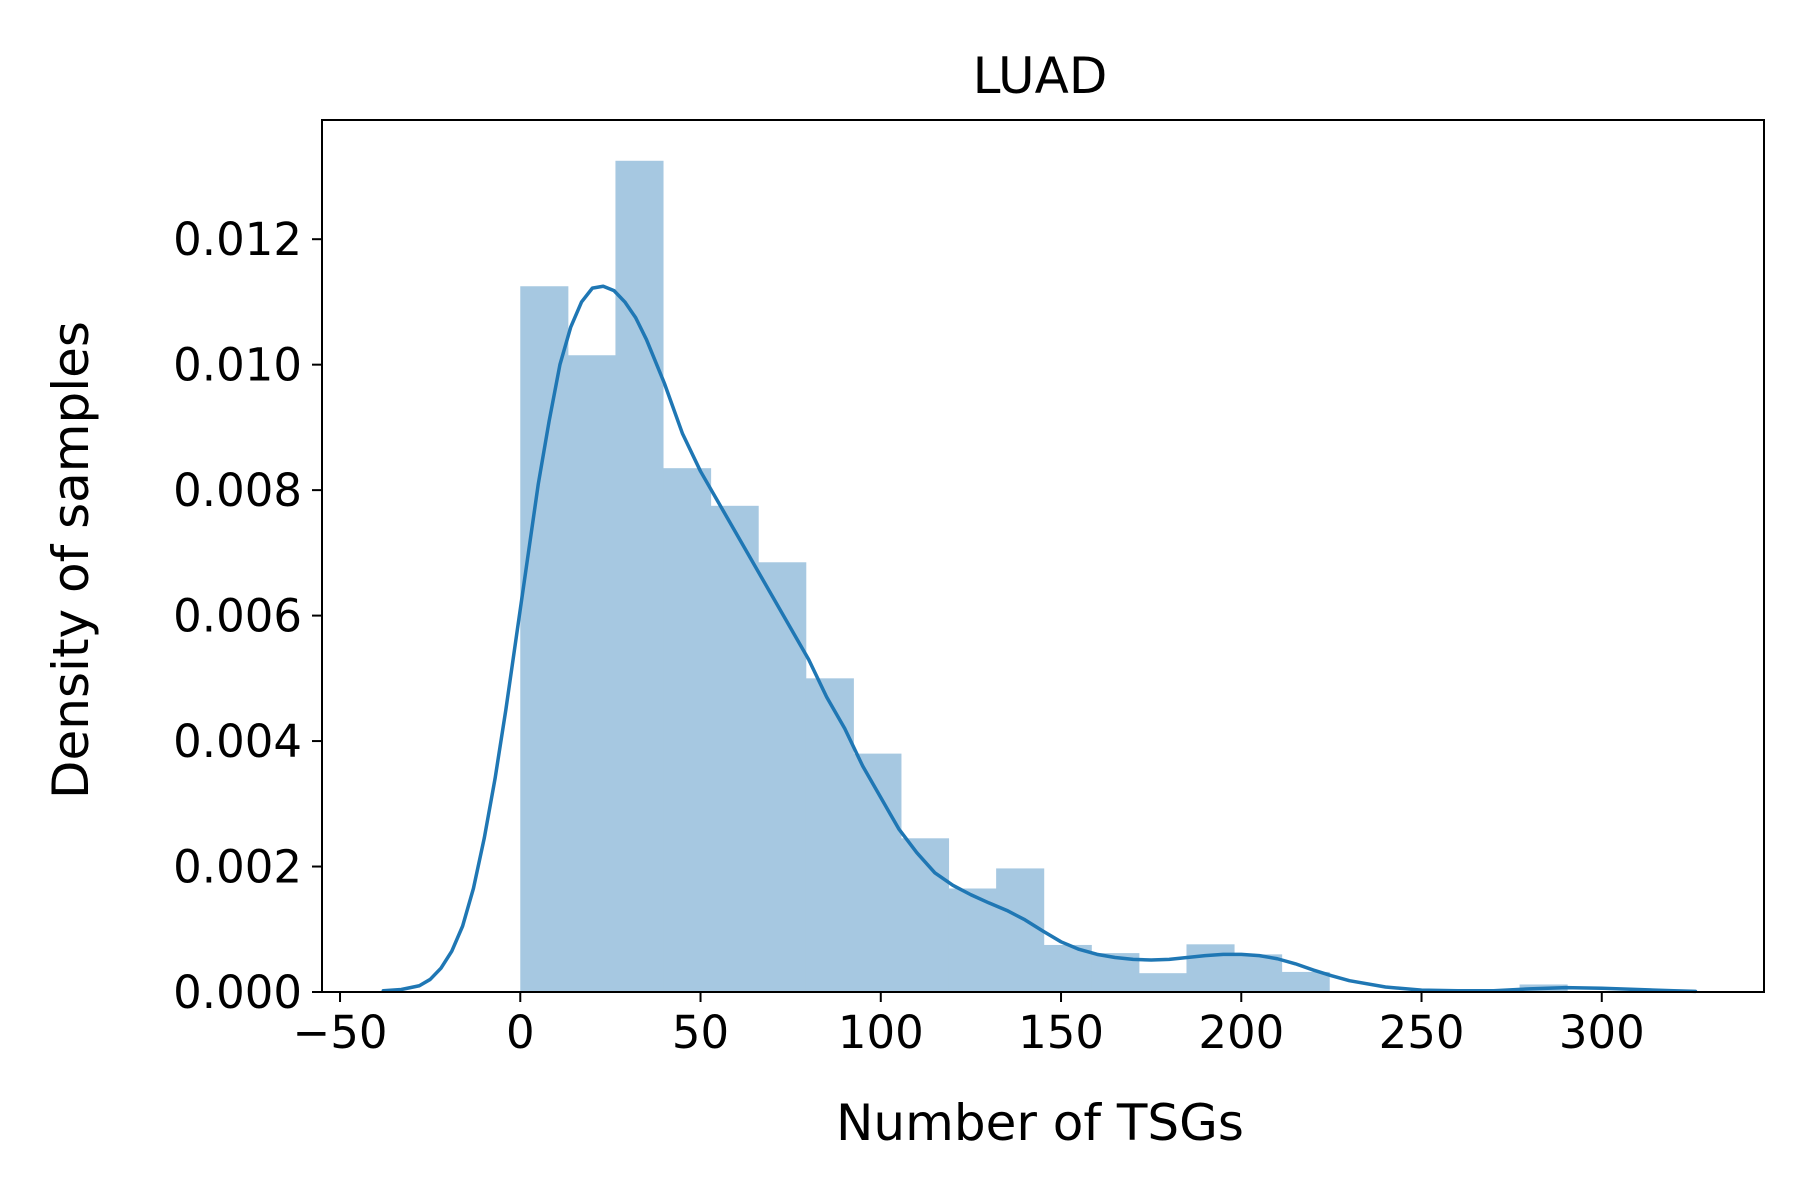 The image size is (1800, 1200). I want to click on y-tick-label: 0.012, so click(237, 239).